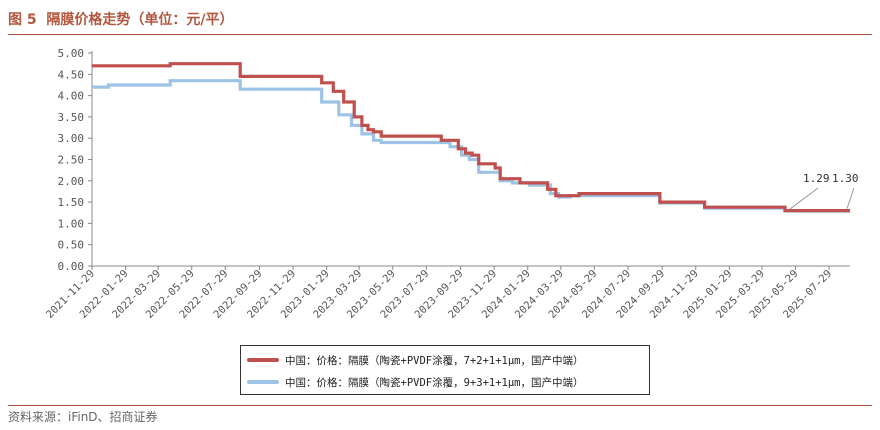 The image size is (880, 430). What do you see at coordinates (845, 178) in the screenshot?
I see `data-label: 1.30` at bounding box center [845, 178].